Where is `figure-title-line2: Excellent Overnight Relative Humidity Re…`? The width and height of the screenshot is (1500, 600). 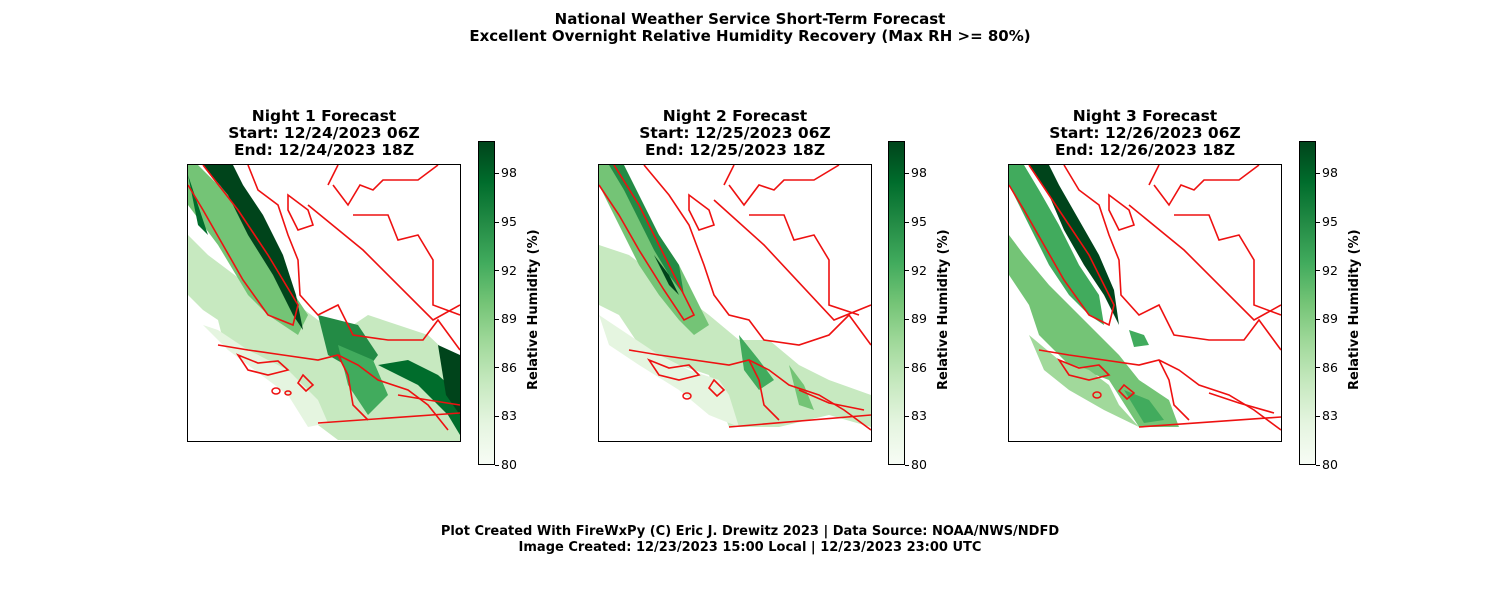 figure-title-line2: Excellent Overnight Relative Humidity Re… is located at coordinates (750, 36).